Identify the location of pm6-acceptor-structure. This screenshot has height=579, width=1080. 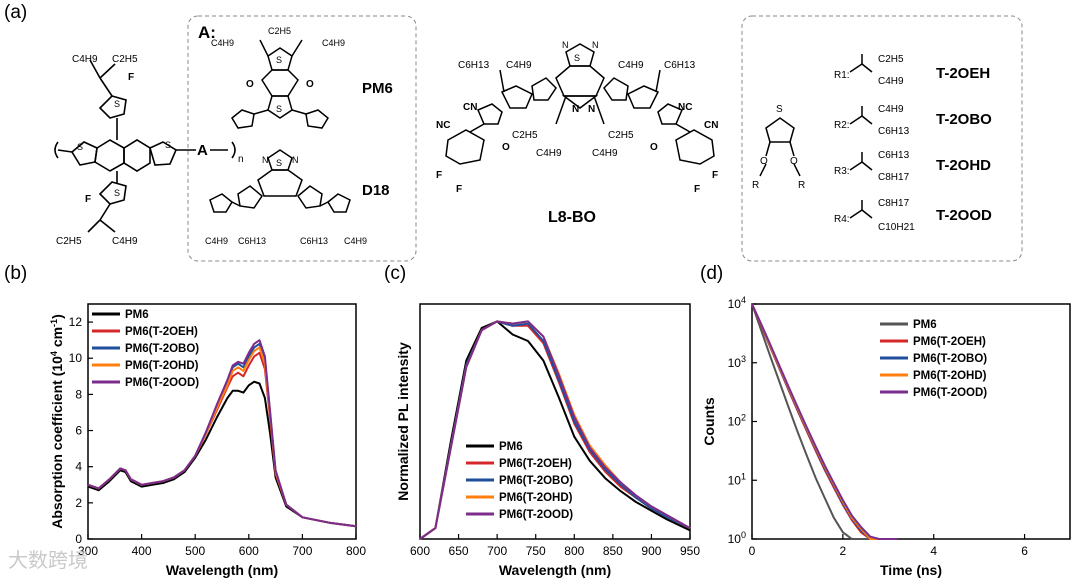
(280, 84).